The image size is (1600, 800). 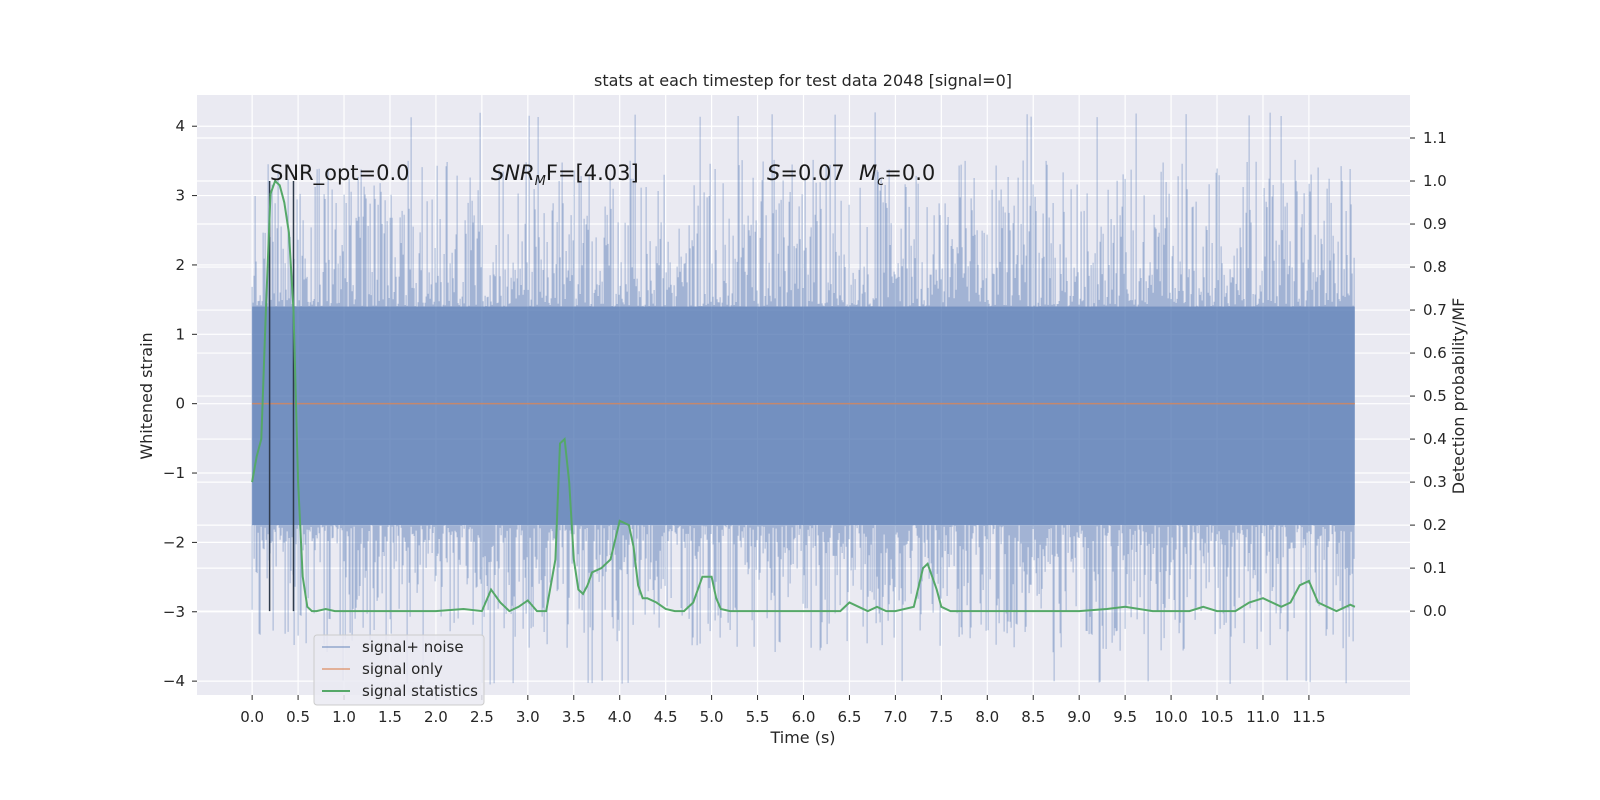 What do you see at coordinates (895, 717) in the screenshot?
I see `x-tick-label: 7.0` at bounding box center [895, 717].